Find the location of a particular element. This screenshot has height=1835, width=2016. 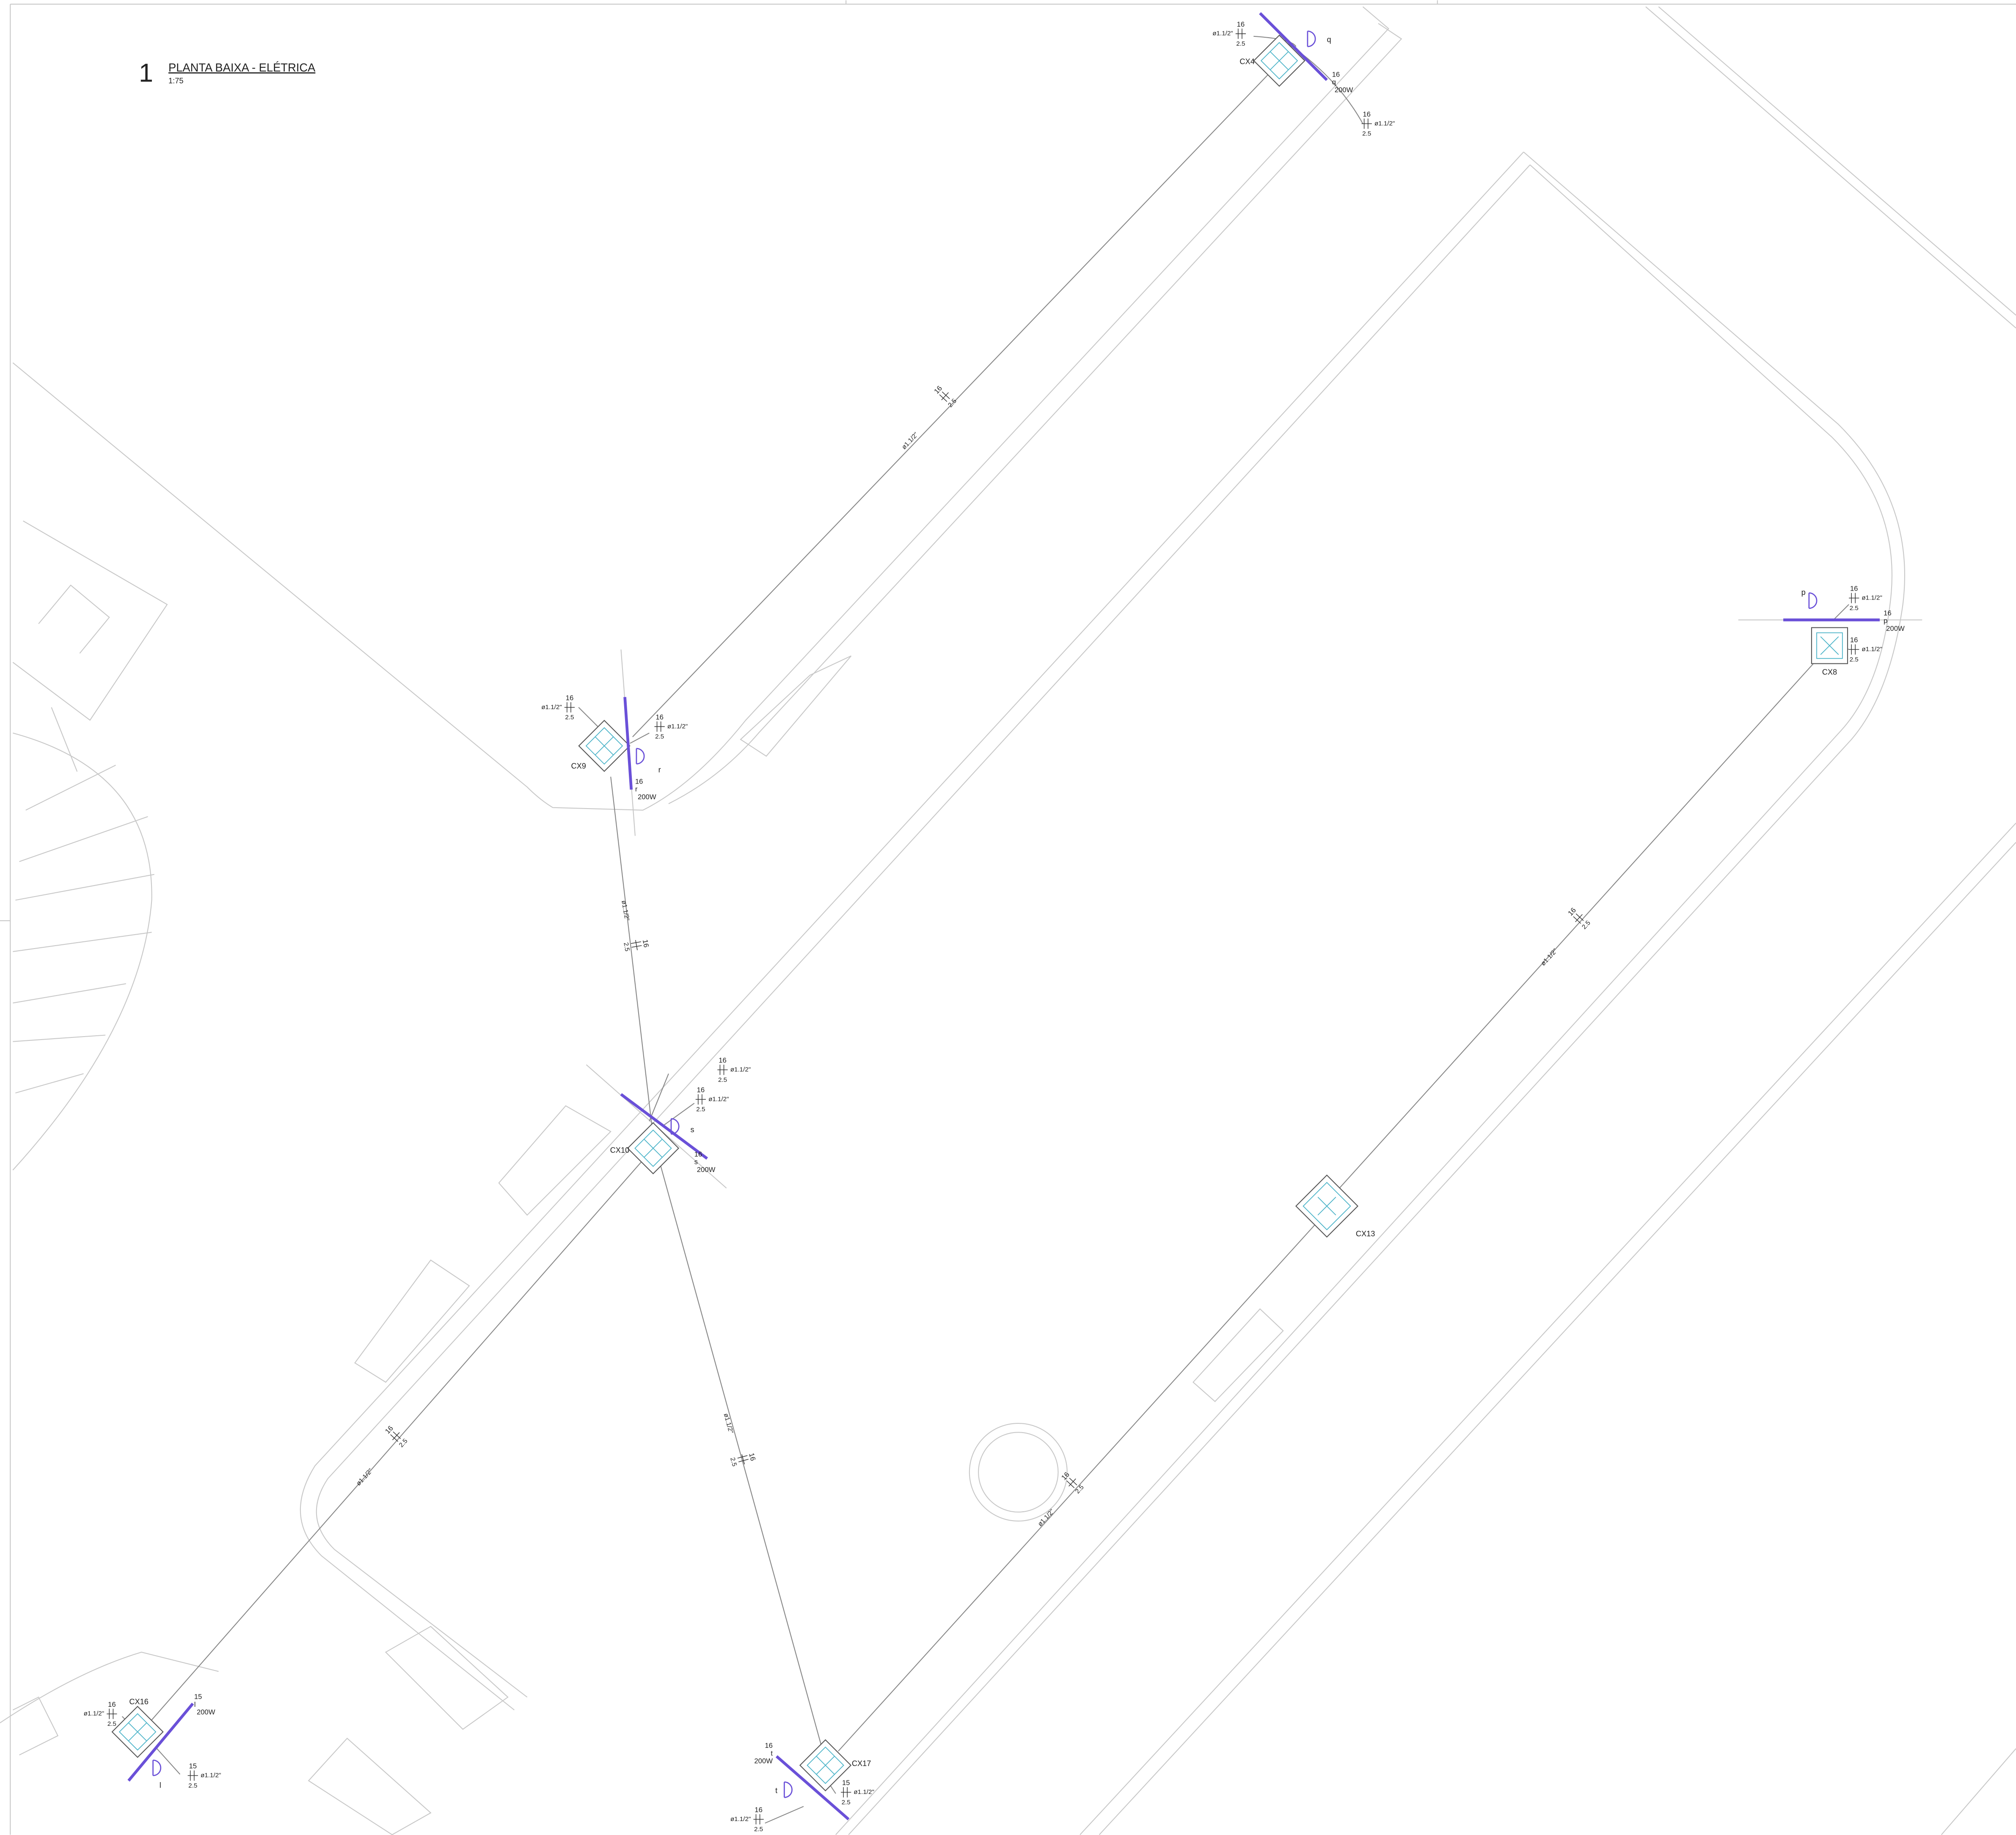

drawing-scale: 1:75 is located at coordinates (175, 81).